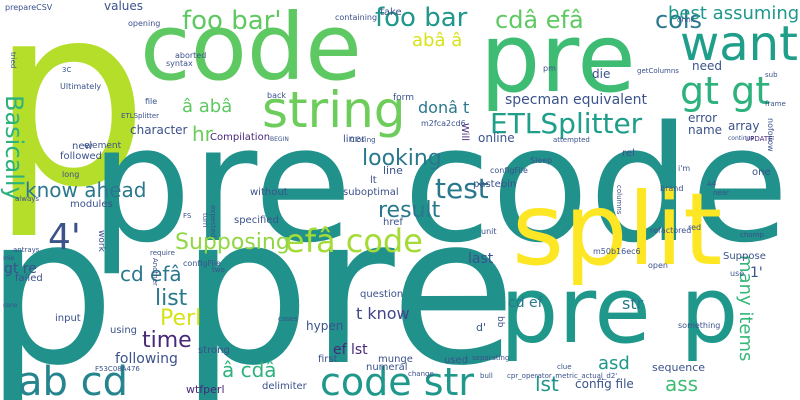  Describe the element at coordinates (741, 138) in the screenshot. I see `word-continue: continue` at that location.